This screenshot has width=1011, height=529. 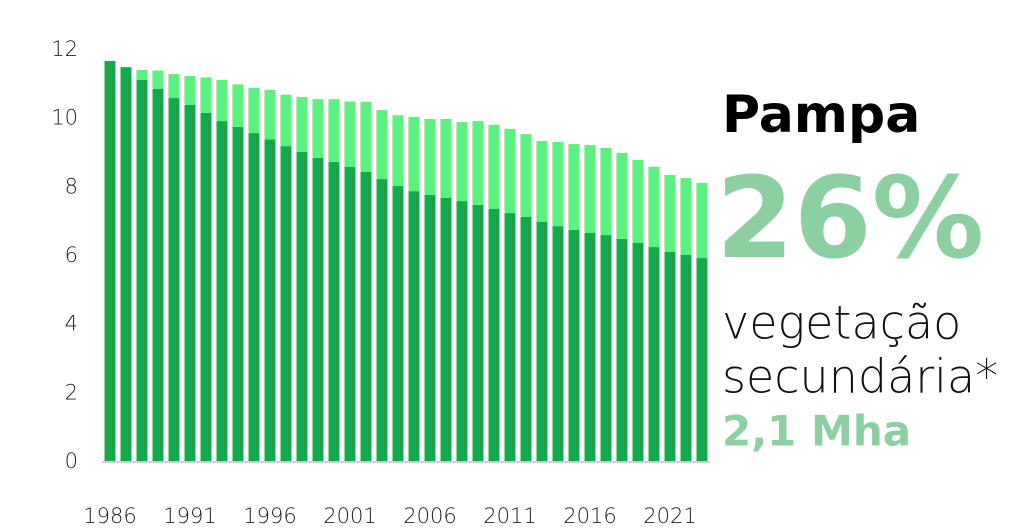 What do you see at coordinates (189, 516) in the screenshot?
I see `x-tick-label: 1991` at bounding box center [189, 516].